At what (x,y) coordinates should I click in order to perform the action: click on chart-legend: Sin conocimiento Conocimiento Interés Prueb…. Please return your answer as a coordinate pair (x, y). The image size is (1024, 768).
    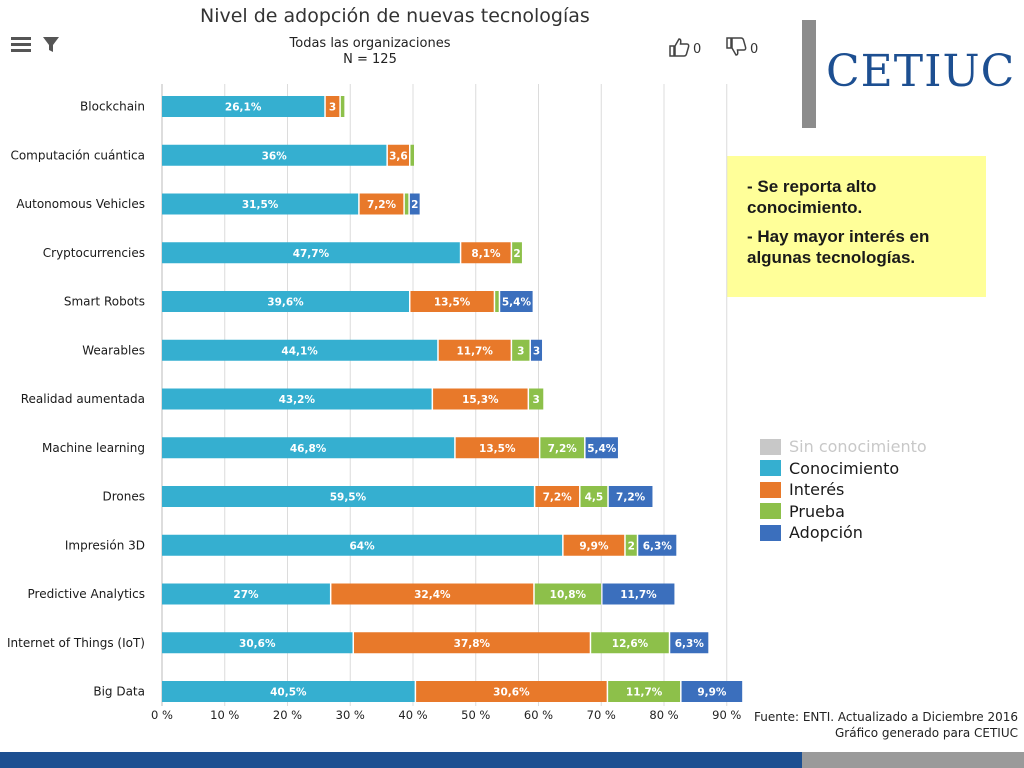
    Looking at the image, I should click on (843, 490).